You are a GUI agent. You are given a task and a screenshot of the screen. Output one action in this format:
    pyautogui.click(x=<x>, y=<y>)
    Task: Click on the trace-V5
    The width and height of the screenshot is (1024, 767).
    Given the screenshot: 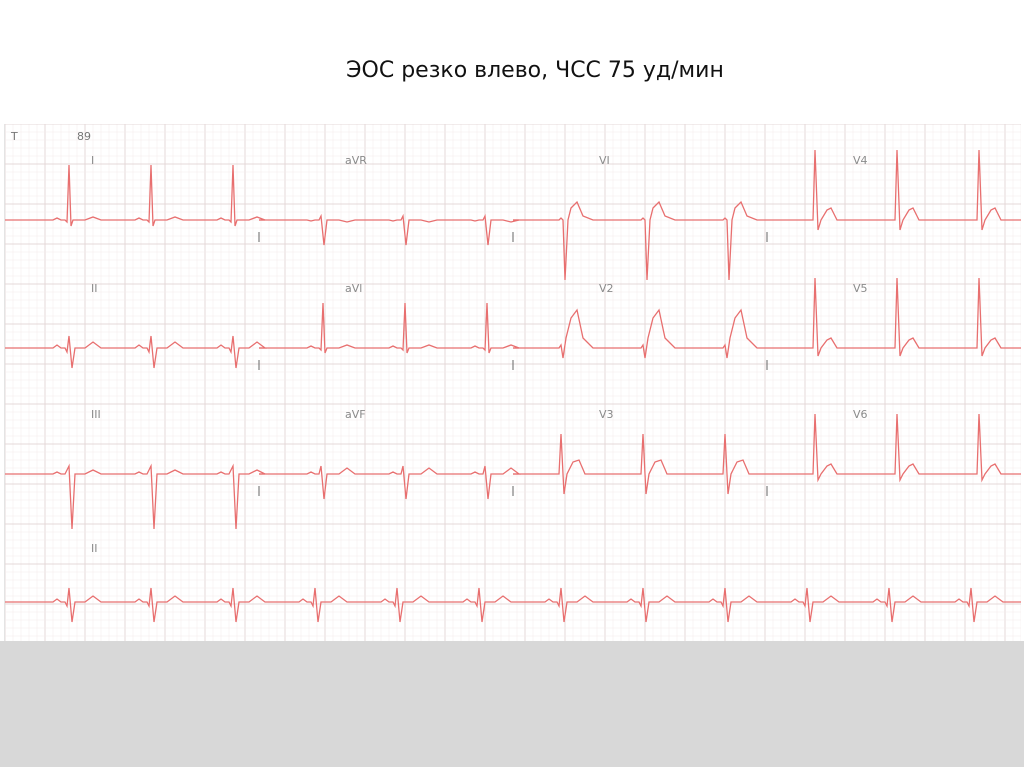 What is the action you would take?
    pyautogui.click(x=894, y=317)
    